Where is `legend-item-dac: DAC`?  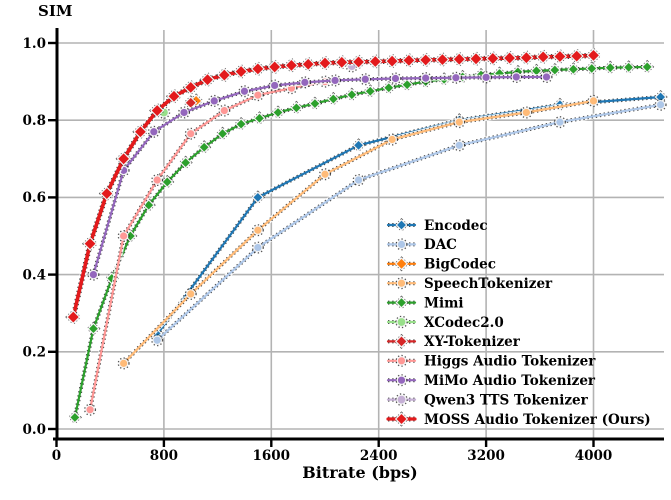
legend-item-dac: DAC is located at coordinates (421, 245).